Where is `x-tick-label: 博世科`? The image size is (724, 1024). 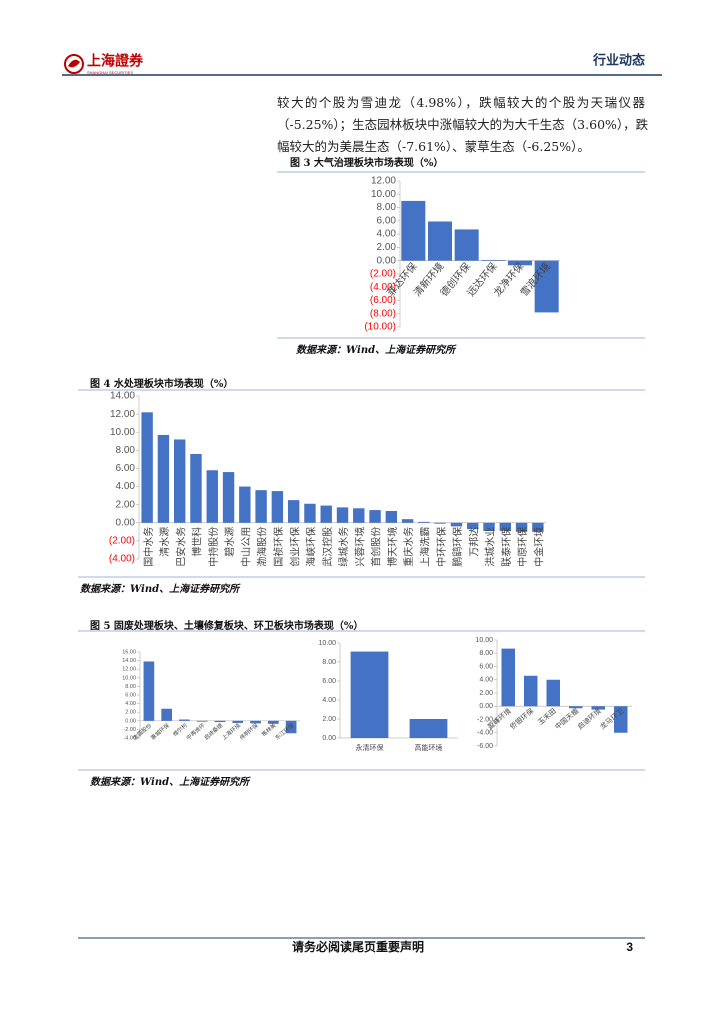 x-tick-label: 博世科 is located at coordinates (197, 542).